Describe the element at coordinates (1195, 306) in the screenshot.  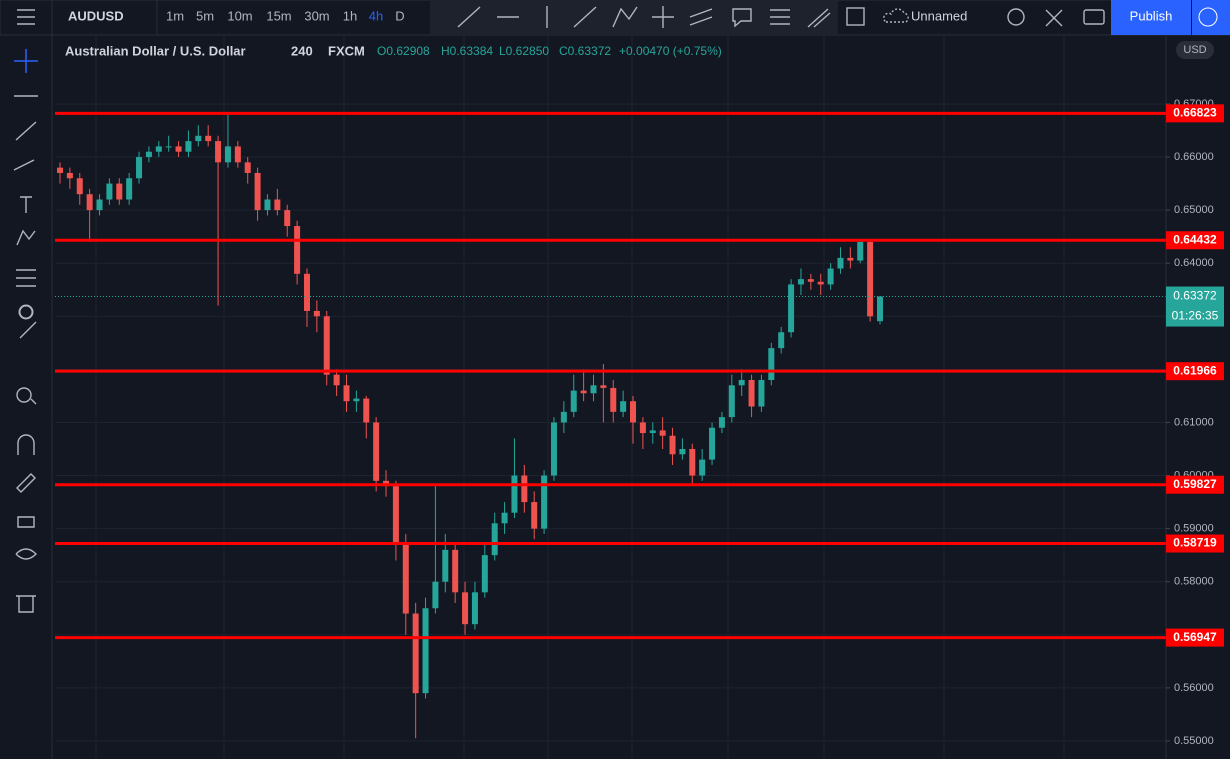
I see `current-price-tag` at that location.